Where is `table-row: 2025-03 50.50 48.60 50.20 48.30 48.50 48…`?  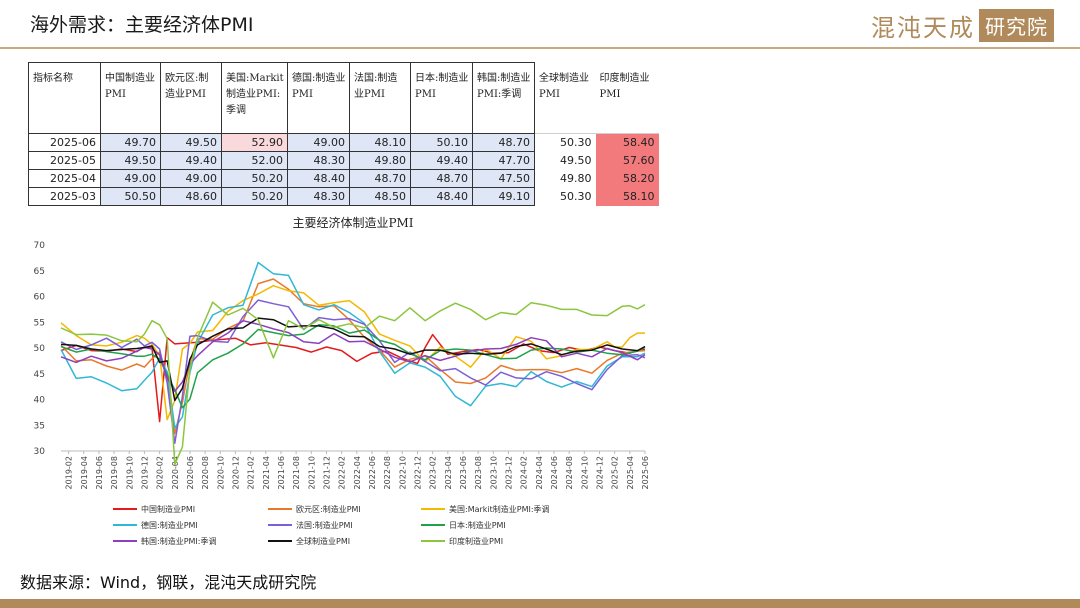
table-row: 2025-03 50.50 48.60 50.20 48.30 48.50 48… is located at coordinates (343, 196).